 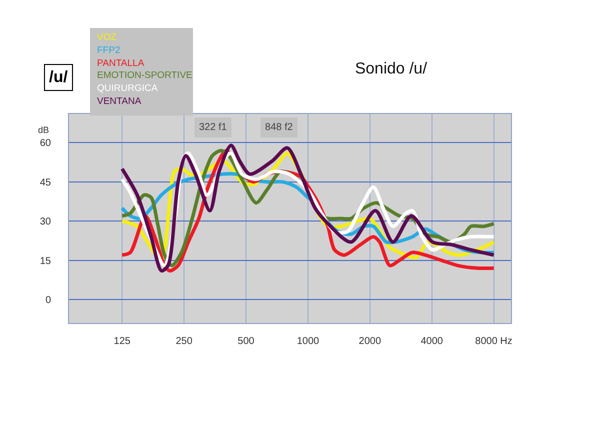 I want to click on text: PANTALLA, so click(x=121, y=63).